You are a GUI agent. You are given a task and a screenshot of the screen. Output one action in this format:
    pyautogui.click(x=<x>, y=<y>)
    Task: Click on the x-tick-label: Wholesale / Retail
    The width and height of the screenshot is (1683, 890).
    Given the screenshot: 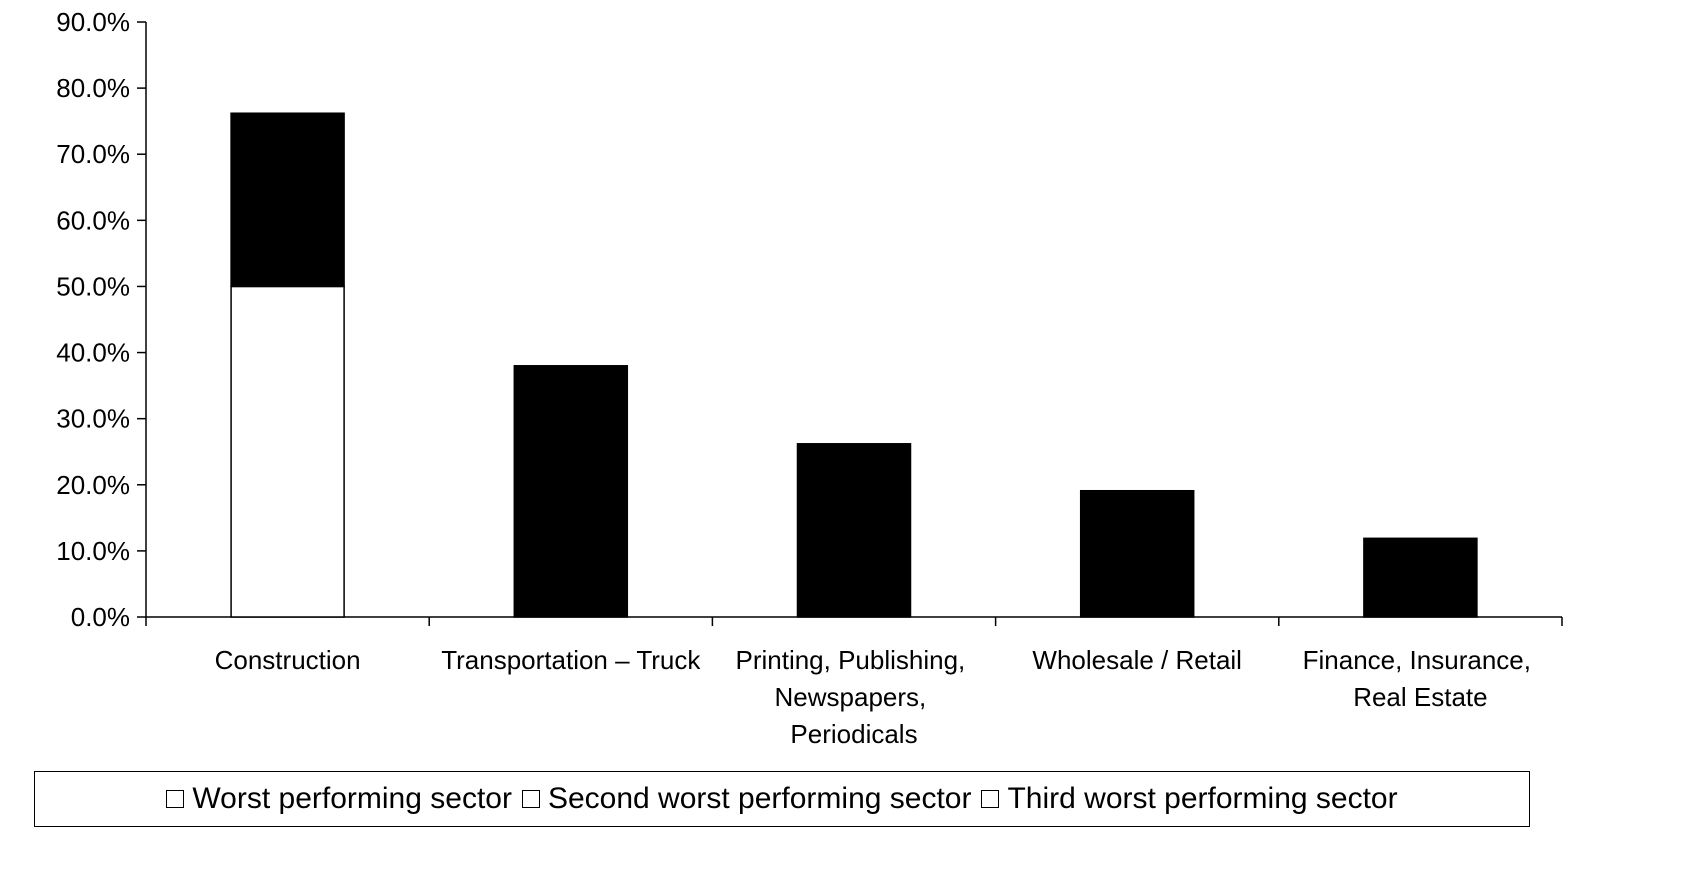 What is the action you would take?
    pyautogui.click(x=1137, y=660)
    